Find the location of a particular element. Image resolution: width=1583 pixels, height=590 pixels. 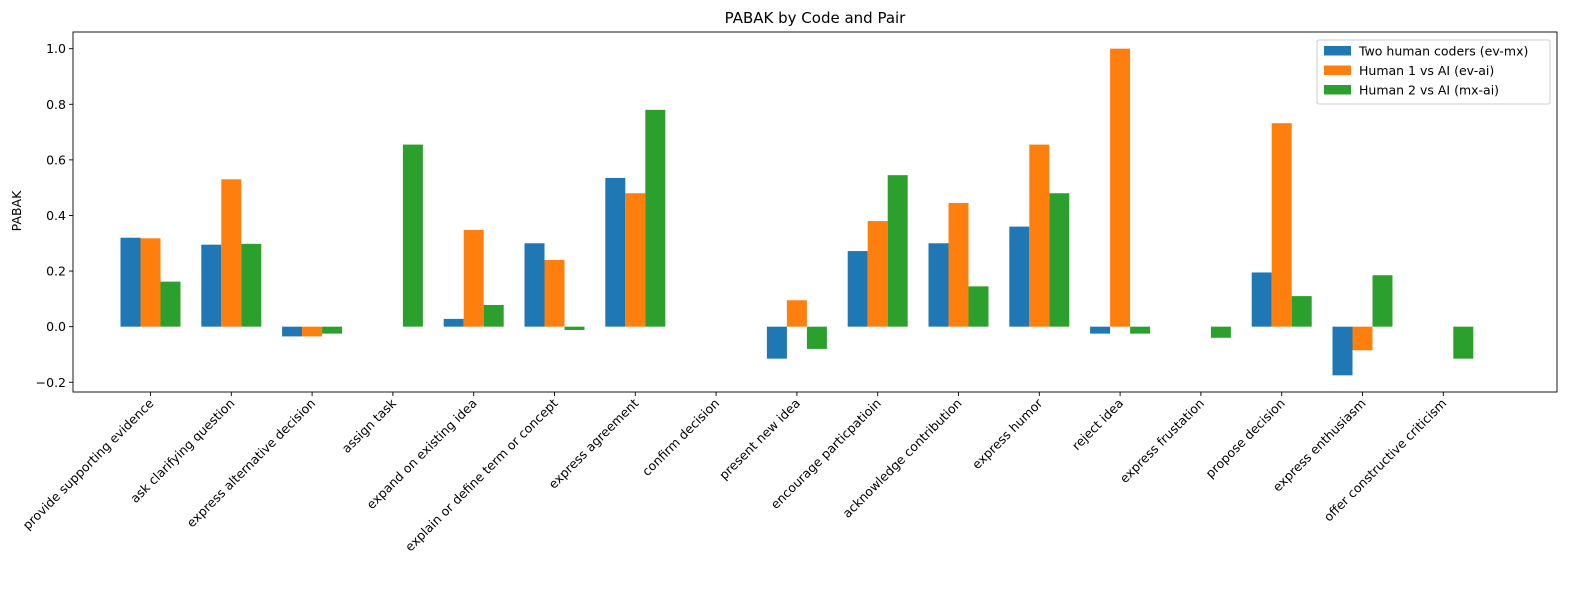

bar-s2-c13 is located at coordinates (1220, 332).